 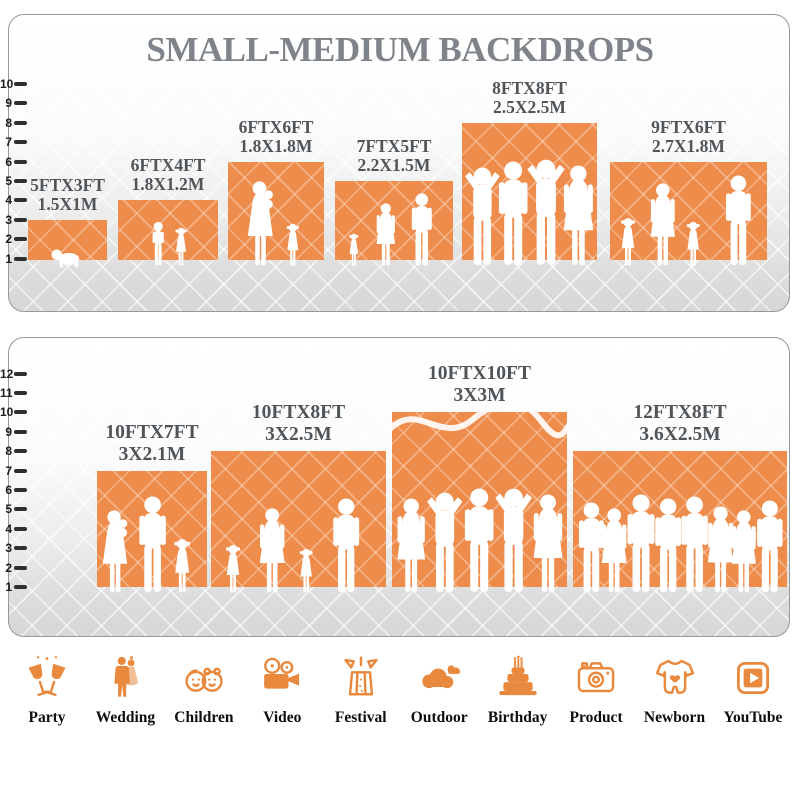 What do you see at coordinates (680, 413) in the screenshot?
I see `size-ft: 12FTX8FT` at bounding box center [680, 413].